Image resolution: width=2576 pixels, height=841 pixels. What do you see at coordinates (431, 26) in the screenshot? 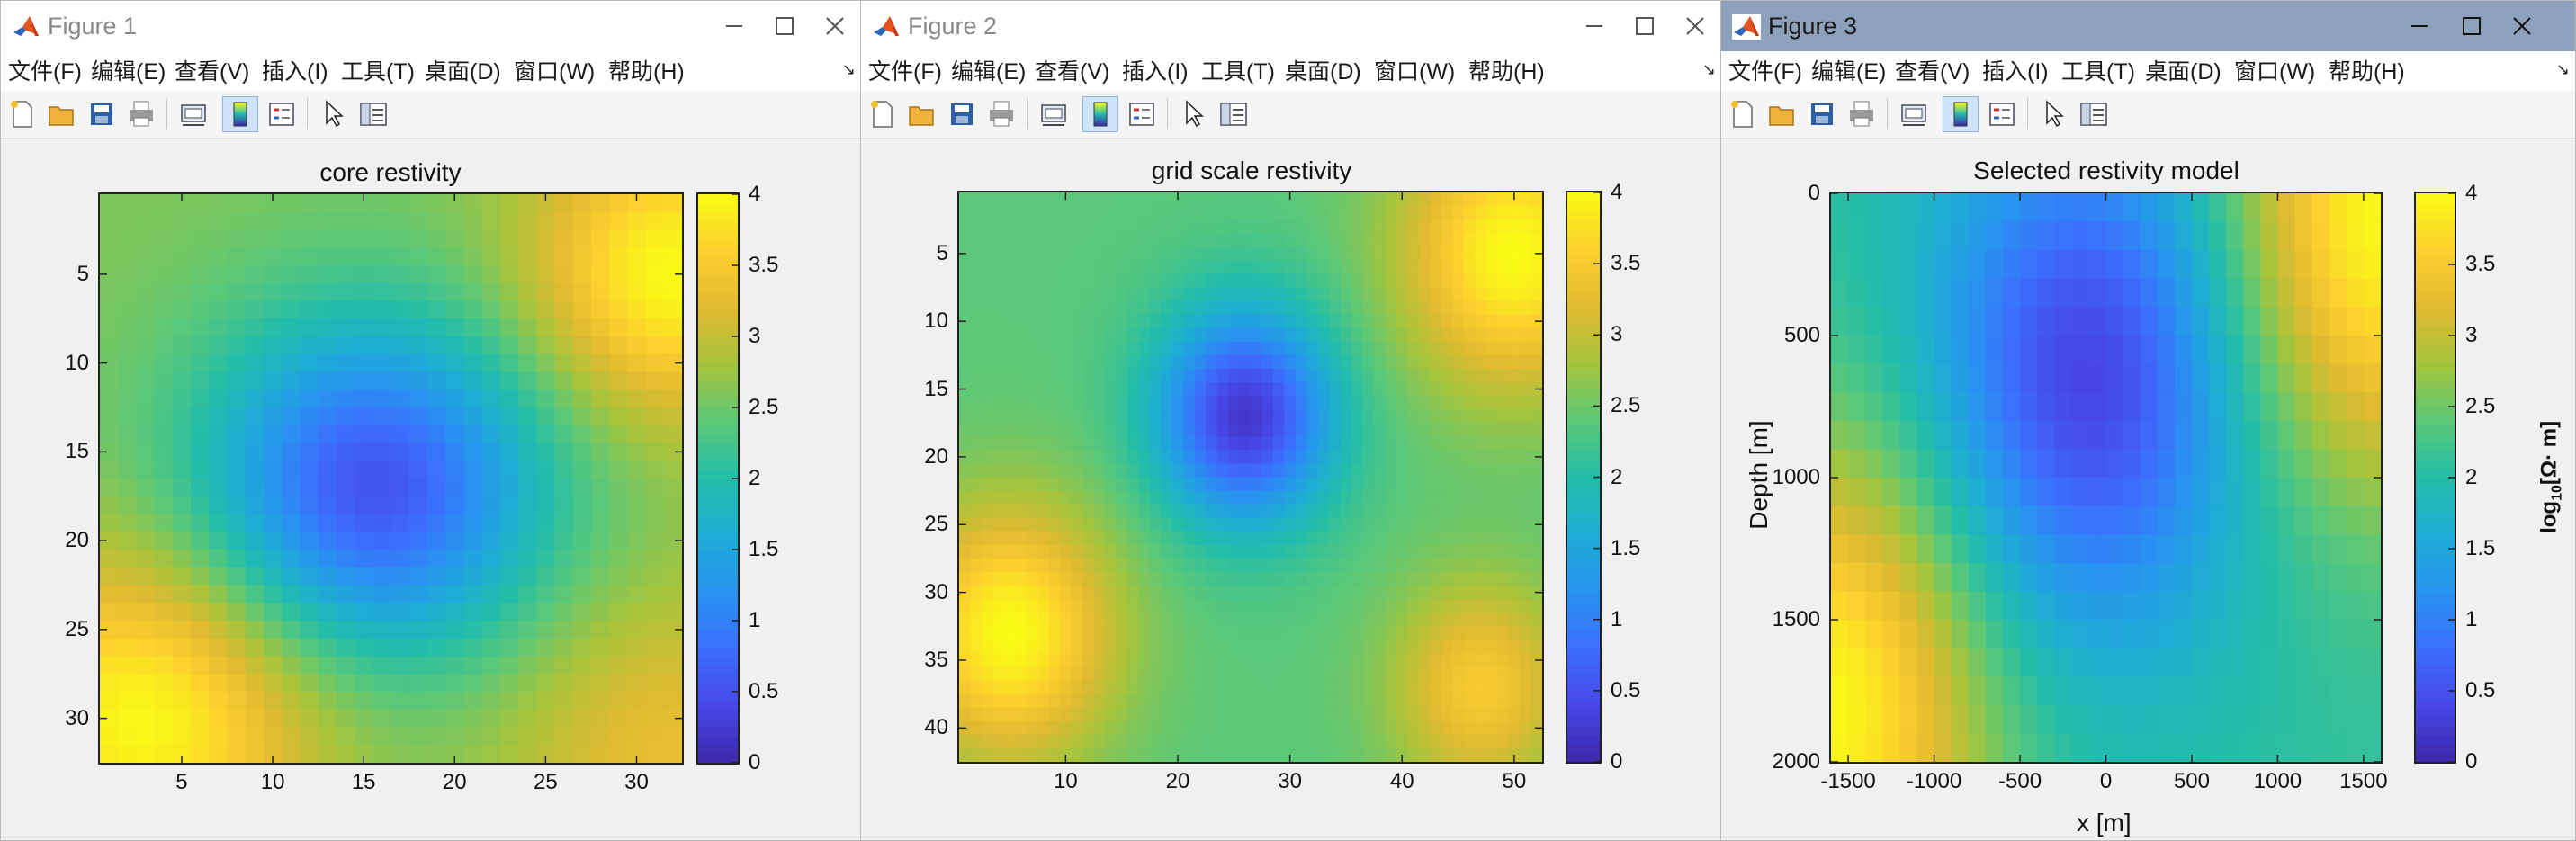
I see `window-titlebar: Figure 1` at bounding box center [431, 26].